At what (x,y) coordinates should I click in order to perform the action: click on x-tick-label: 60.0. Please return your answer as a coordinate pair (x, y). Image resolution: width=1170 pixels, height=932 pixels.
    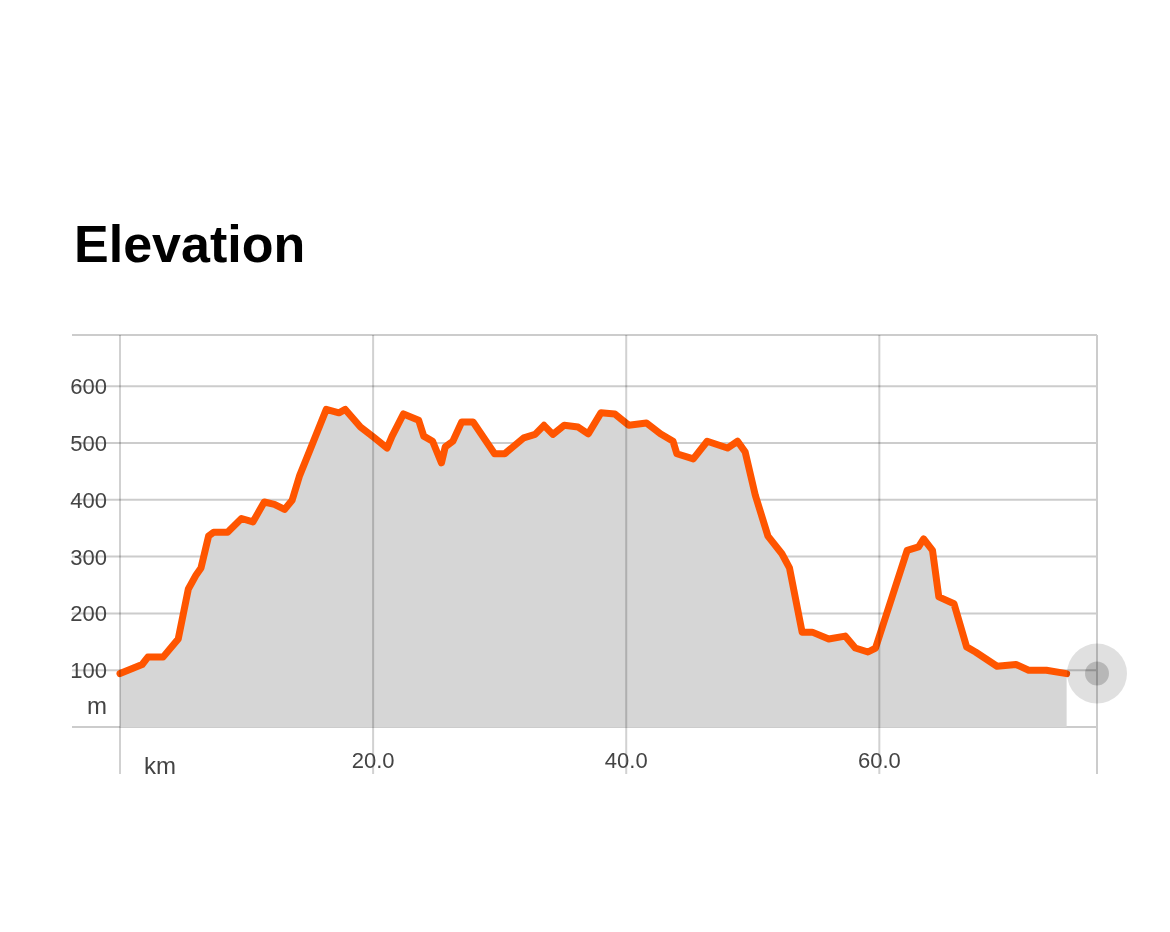
    Looking at the image, I should click on (879, 760).